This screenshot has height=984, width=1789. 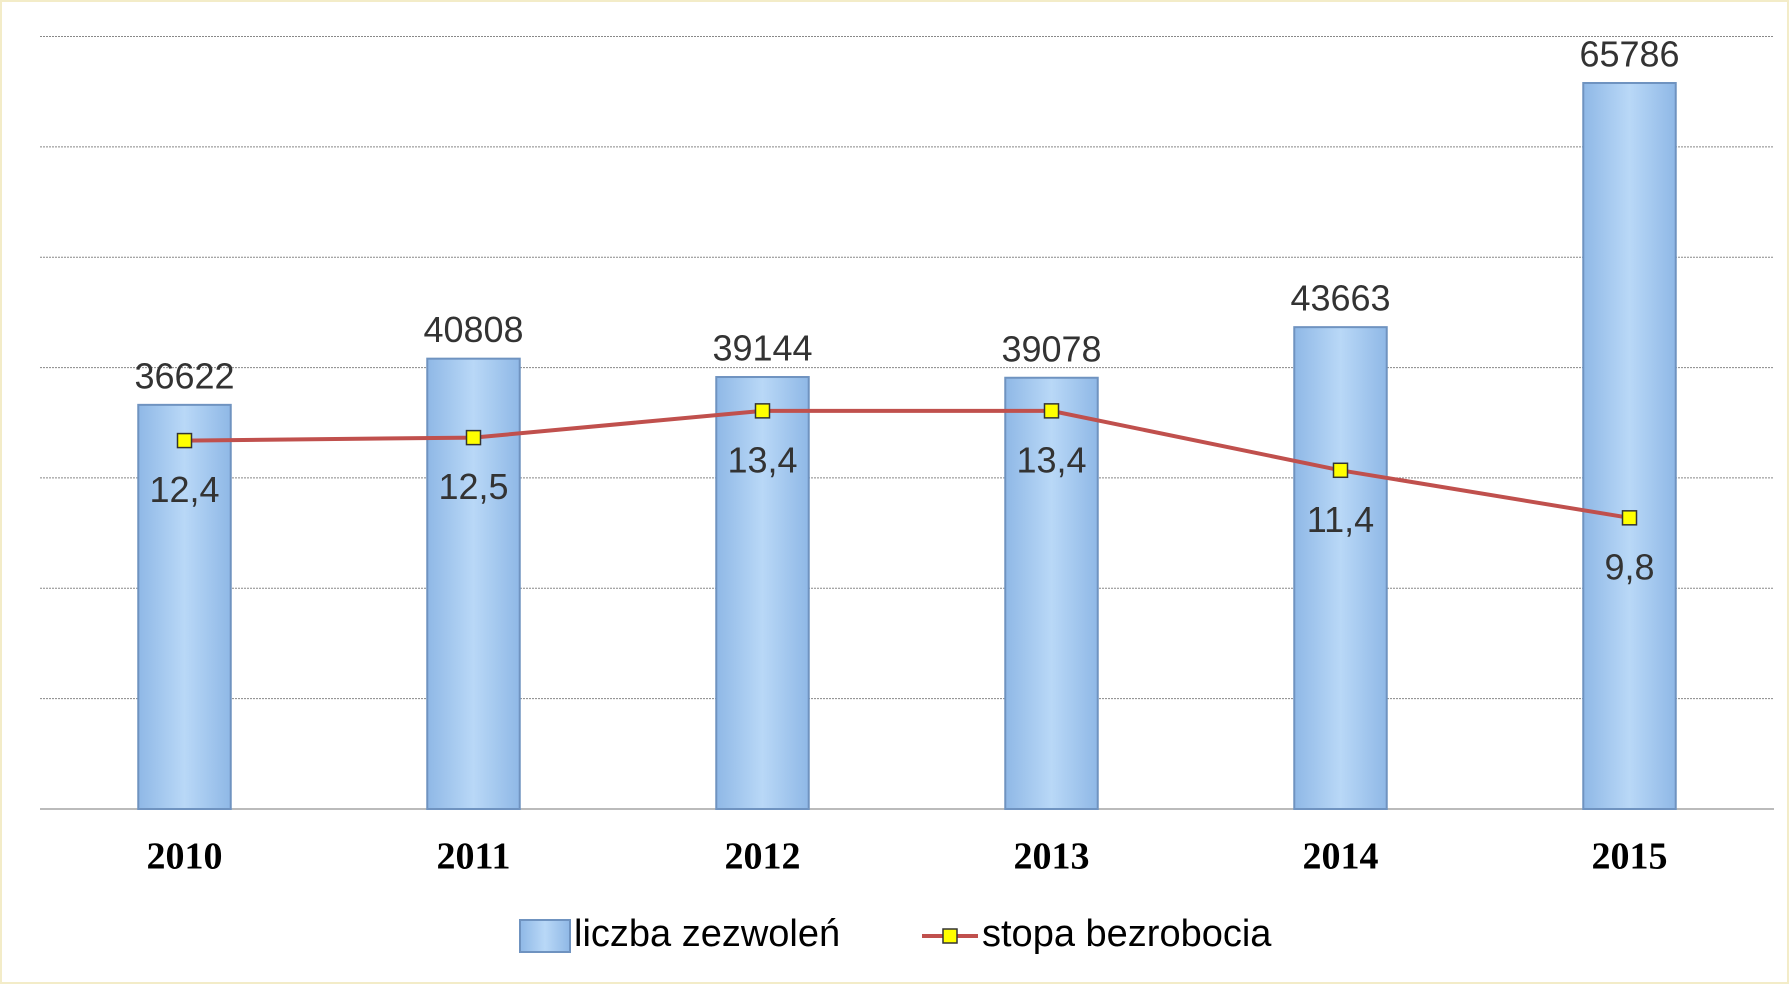 What do you see at coordinates (185, 857) in the screenshot?
I see `x-tick-label: 2010` at bounding box center [185, 857].